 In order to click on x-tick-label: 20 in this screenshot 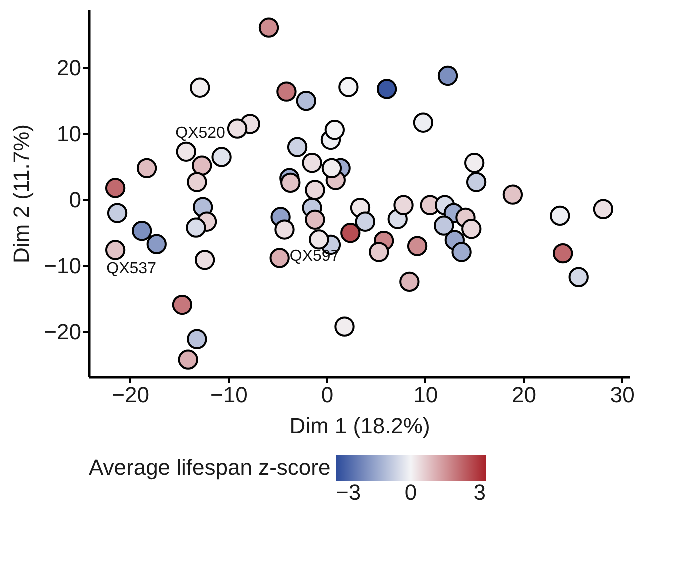, I will do `click(524, 395)`.